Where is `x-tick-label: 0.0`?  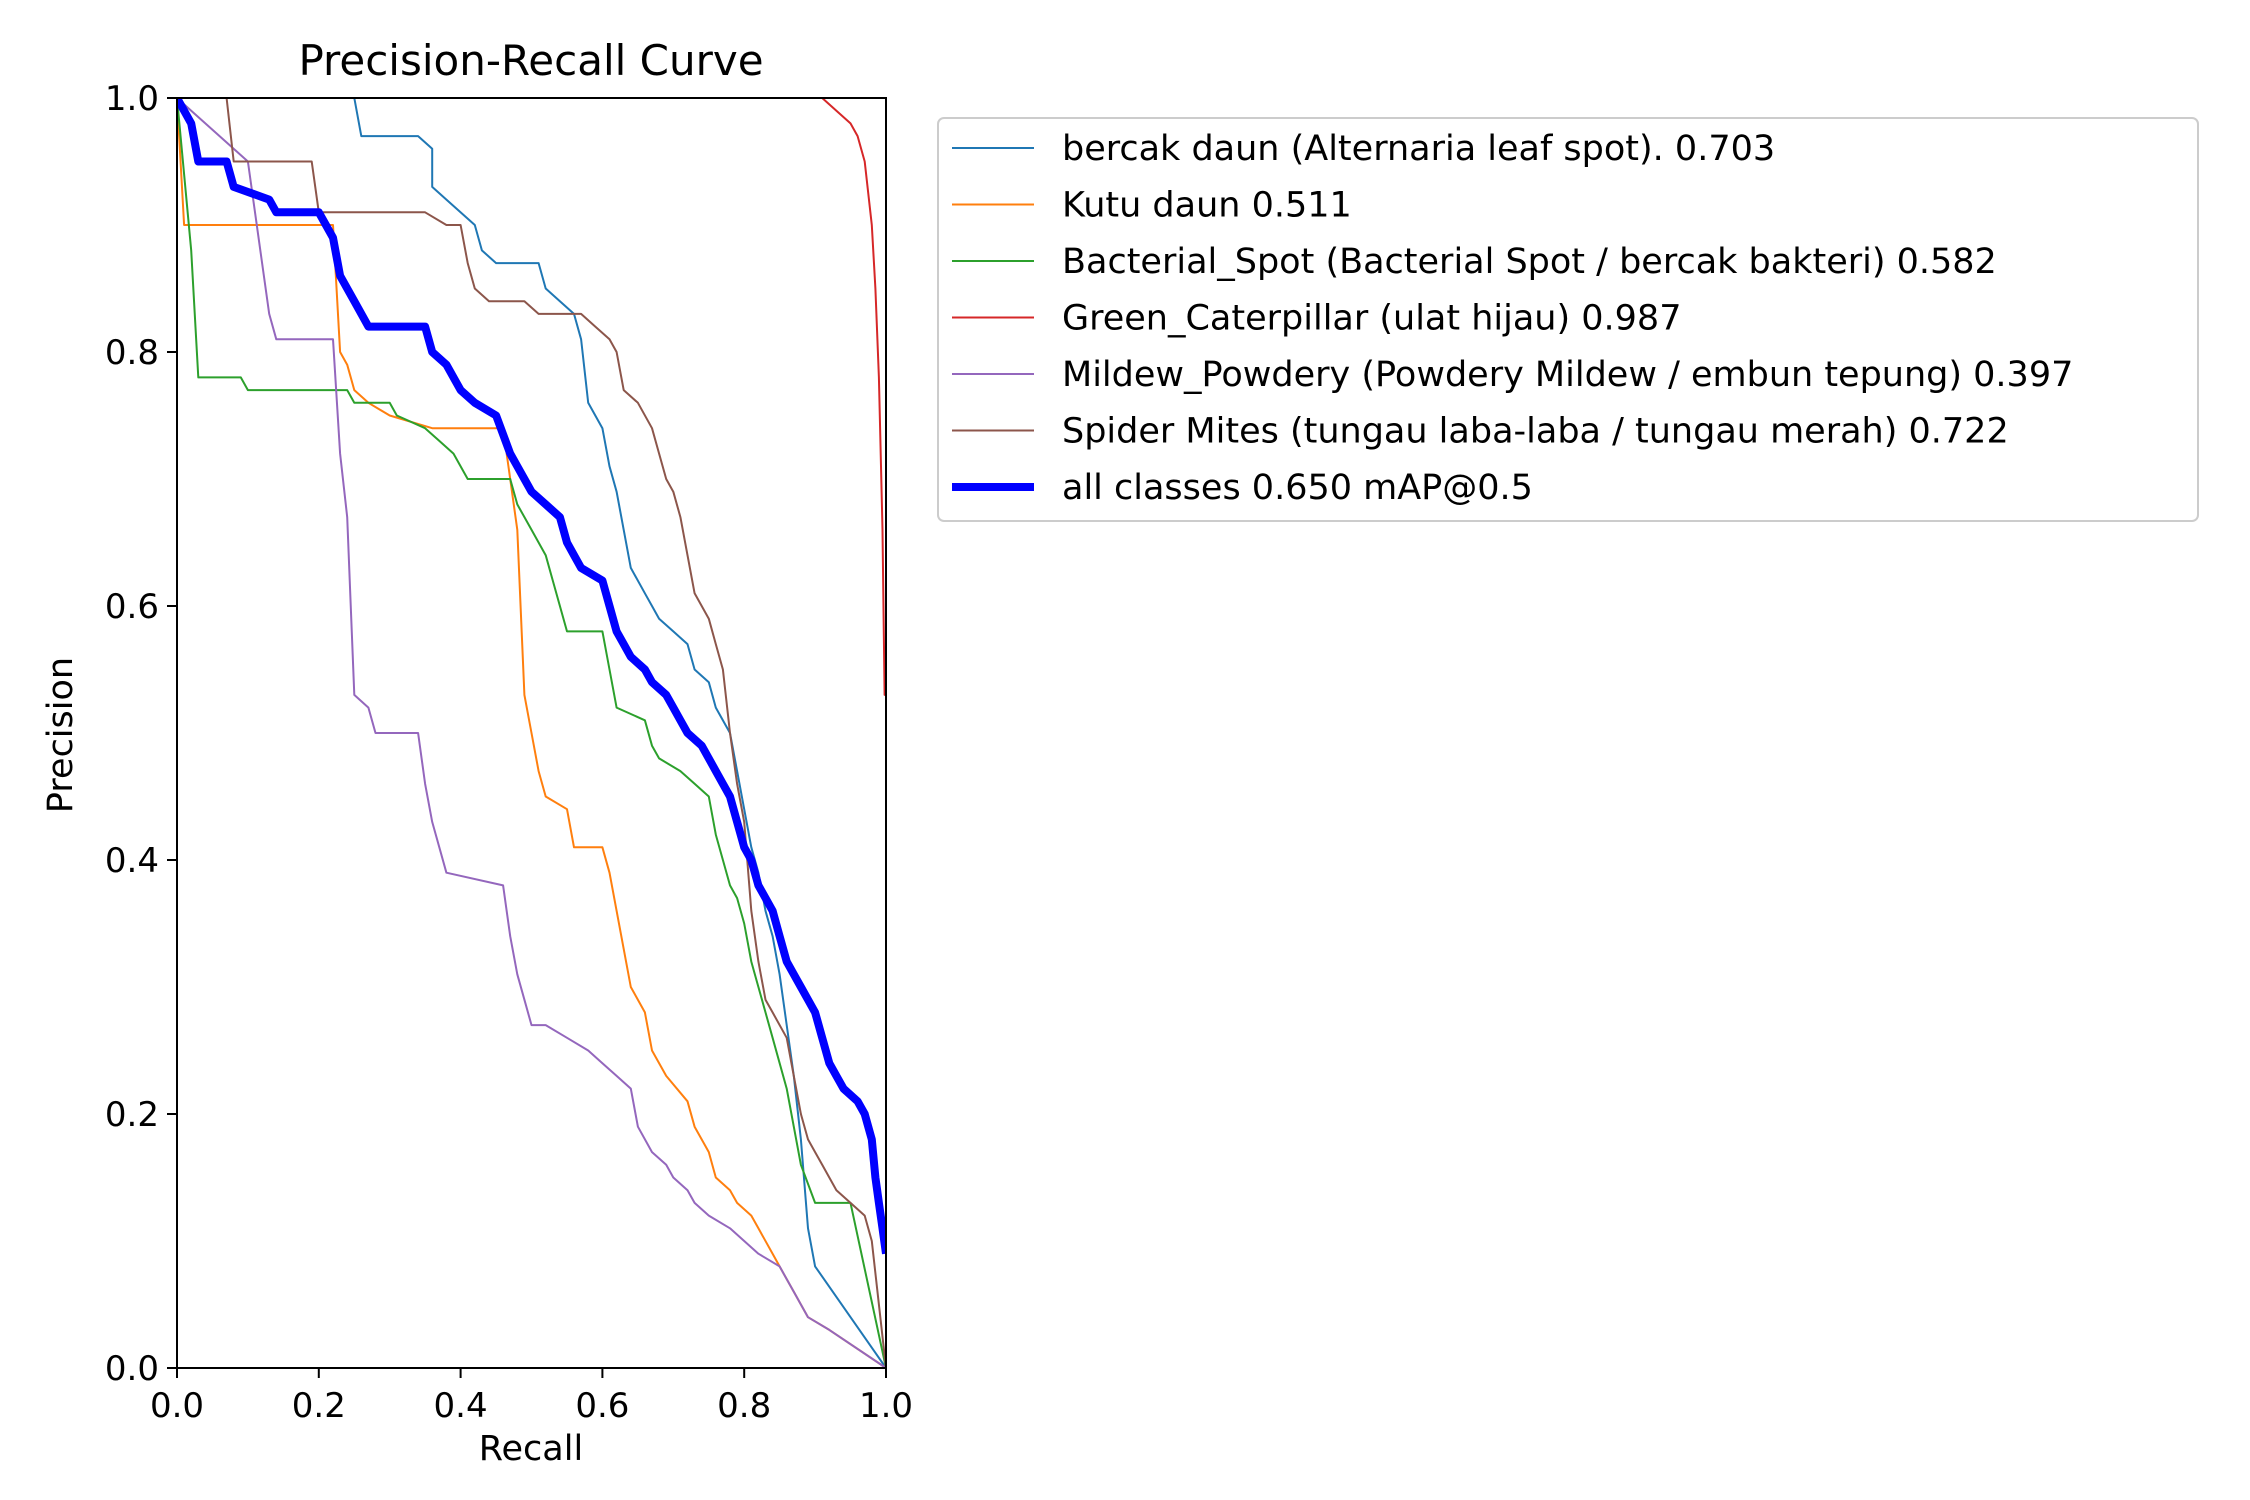
x-tick-label: 0.0 is located at coordinates (177, 1406).